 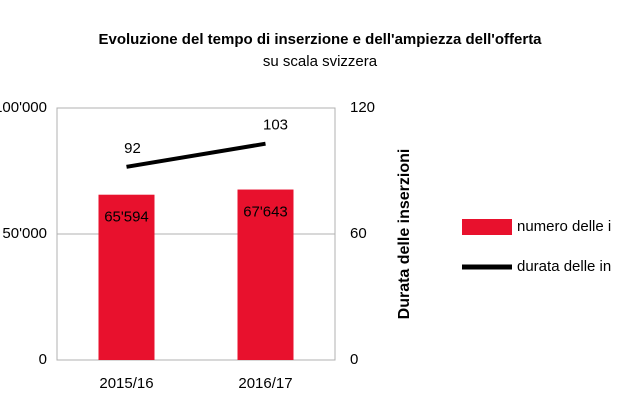 What do you see at coordinates (23, 107) in the screenshot?
I see `y-tick-label: 100'000` at bounding box center [23, 107].